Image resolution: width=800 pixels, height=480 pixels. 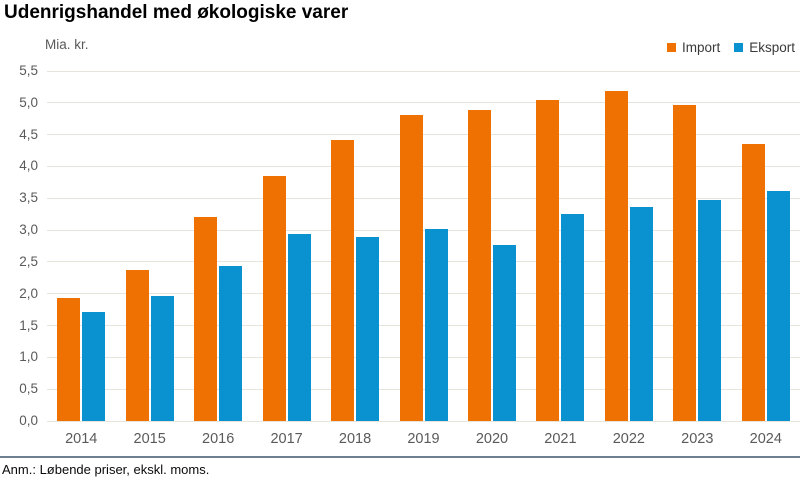 What do you see at coordinates (67, 44) in the screenshot?
I see `y-axis-unit-label: Mia. kr.` at bounding box center [67, 44].